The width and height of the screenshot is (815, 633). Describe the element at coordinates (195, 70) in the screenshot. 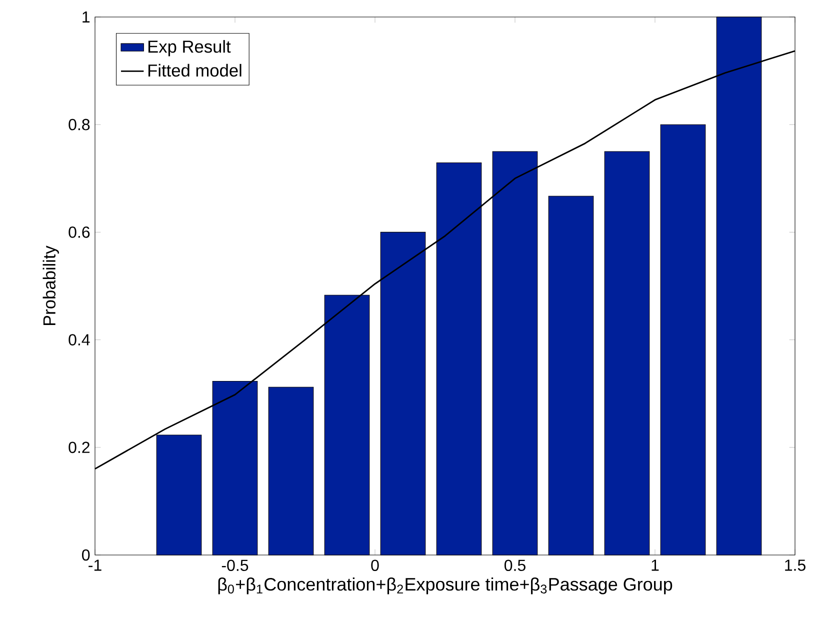

I see `legend-label: Fitted model` at that location.